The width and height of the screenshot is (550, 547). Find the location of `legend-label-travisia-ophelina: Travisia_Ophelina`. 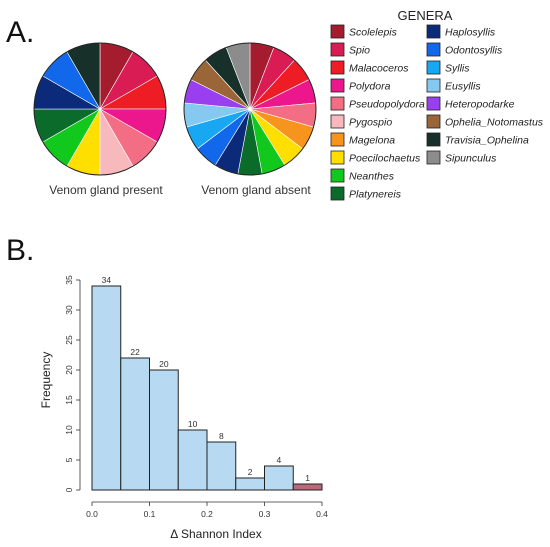

legend-label-travisia-ophelina: Travisia_Ophelina is located at coordinates (487, 141).